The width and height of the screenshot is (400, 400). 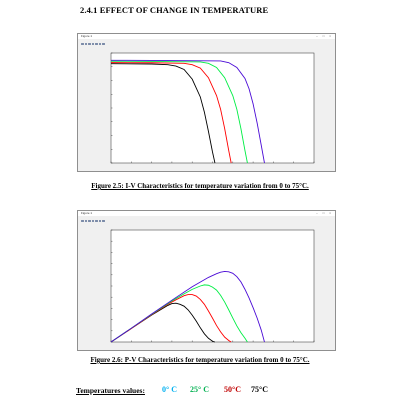 What do you see at coordinates (259, 389) in the screenshot?
I see `temp-75c: 75°C` at bounding box center [259, 389].